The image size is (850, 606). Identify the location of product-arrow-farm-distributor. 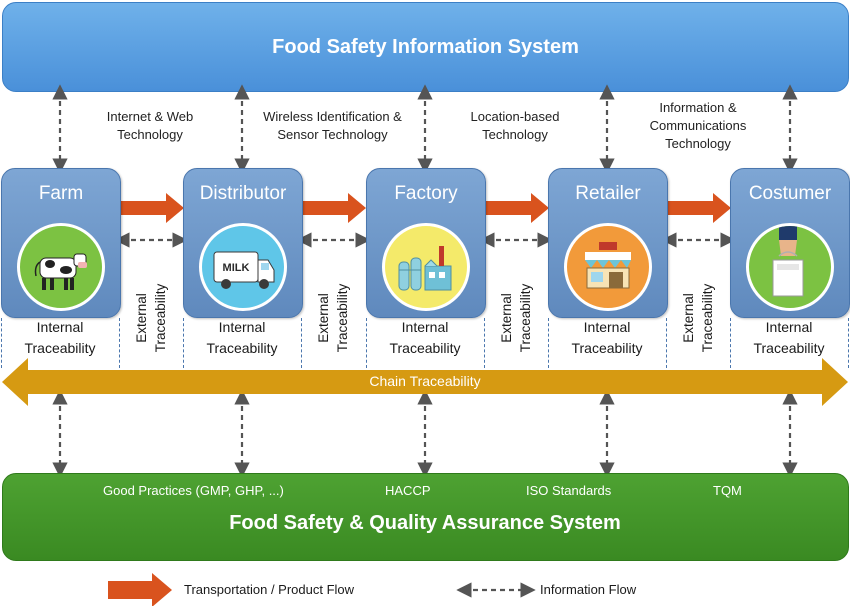
(152, 208).